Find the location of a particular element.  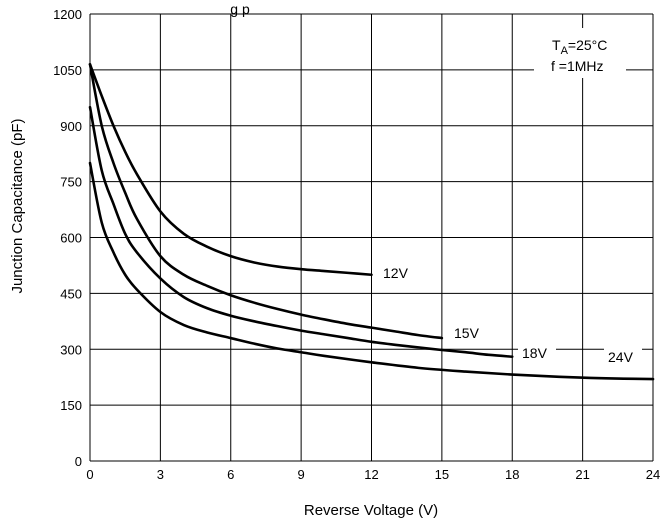

series-labels: 12V 15V 18V 24V is located at coordinates (512, 316).